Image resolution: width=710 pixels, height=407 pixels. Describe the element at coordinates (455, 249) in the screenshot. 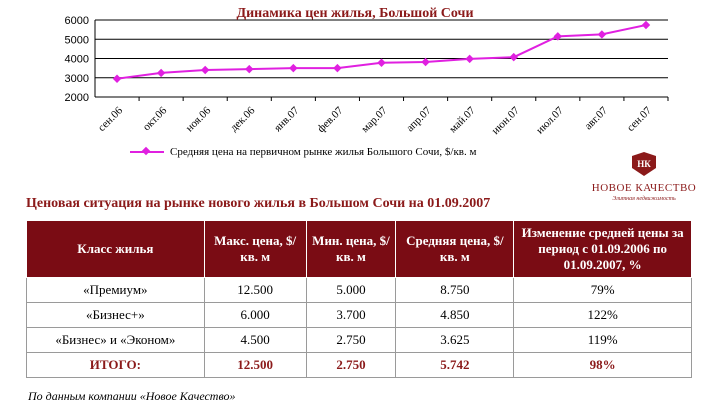

I see `header-avg-price: Средняя цена, $/кв. м` at that location.